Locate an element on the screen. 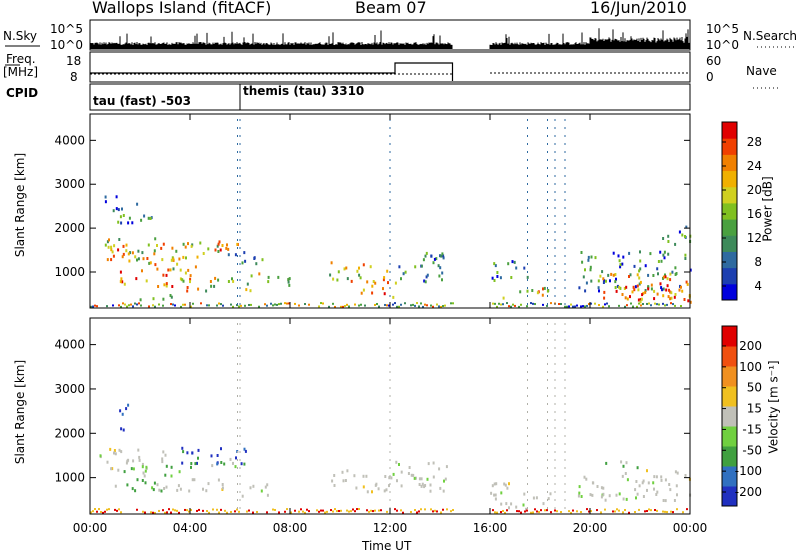 The height and width of the screenshot is (554, 800). colorbar-tick-label: 4 is located at coordinates (758, 286).